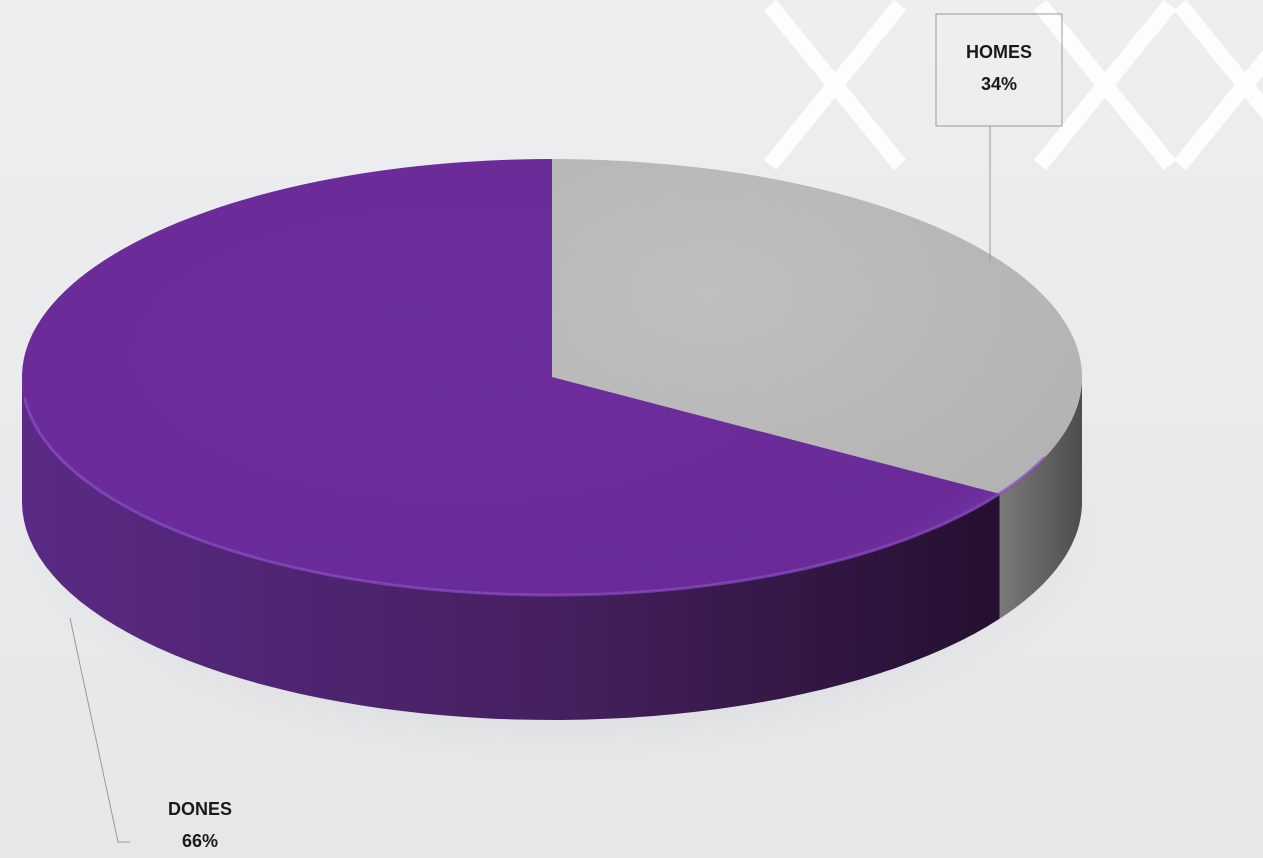 The image size is (1263, 858). What do you see at coordinates (1040, 498) in the screenshot?
I see `pie-side-homes` at bounding box center [1040, 498].